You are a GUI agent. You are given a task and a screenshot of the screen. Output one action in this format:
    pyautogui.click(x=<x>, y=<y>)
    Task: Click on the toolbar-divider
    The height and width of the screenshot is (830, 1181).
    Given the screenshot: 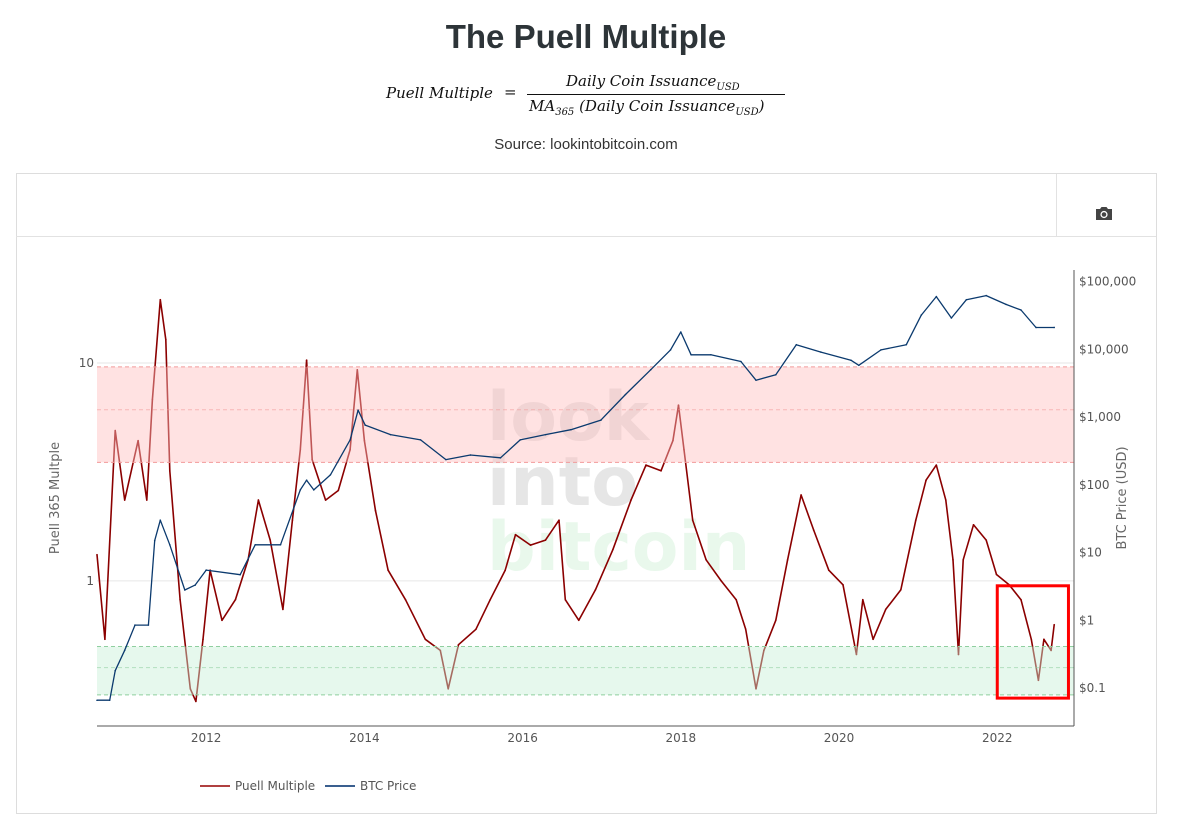 What is the action you would take?
    pyautogui.click(x=586, y=236)
    